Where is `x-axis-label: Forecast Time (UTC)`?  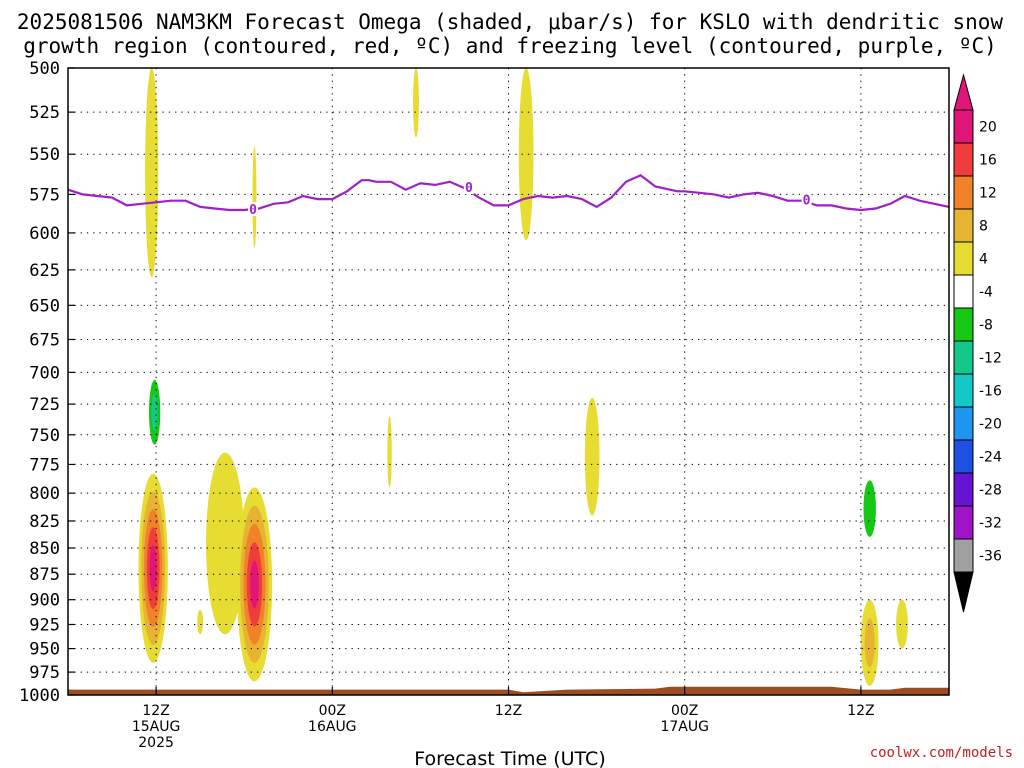
x-axis-label: Forecast Time (UTC) is located at coordinates (509, 758).